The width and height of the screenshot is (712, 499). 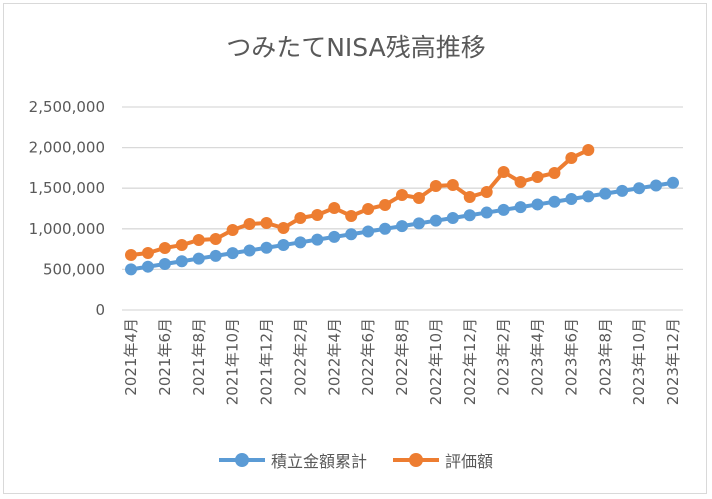 What do you see at coordinates (443, 460) in the screenshot?
I see `legend-item-valuation: 評価額` at bounding box center [443, 460].